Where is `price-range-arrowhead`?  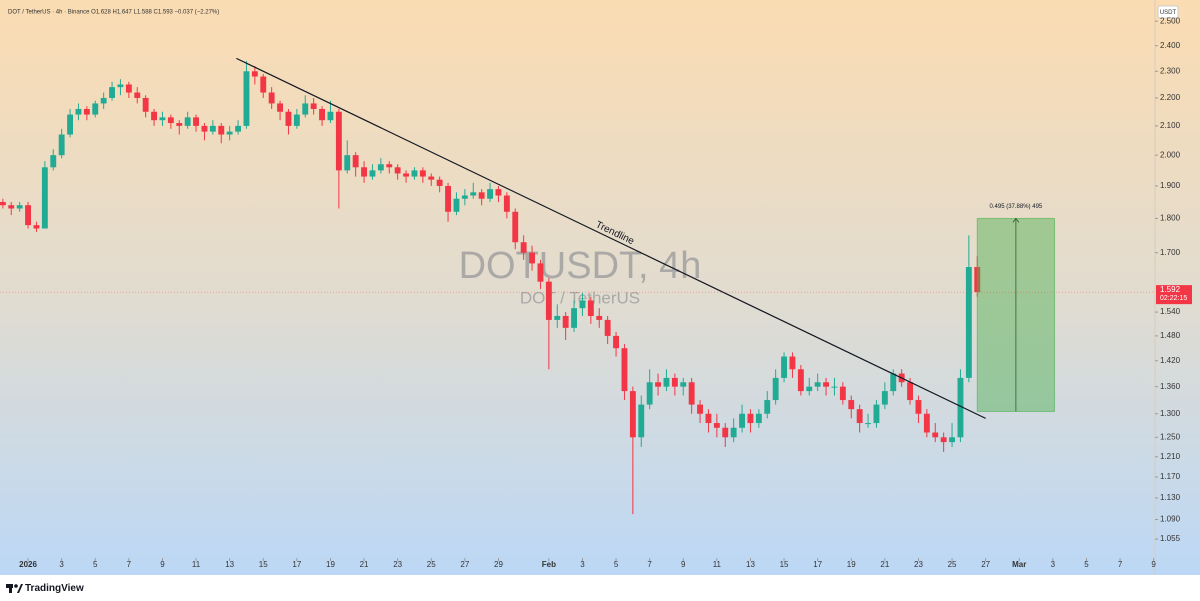
price-range-arrowhead is located at coordinates (1016, 220).